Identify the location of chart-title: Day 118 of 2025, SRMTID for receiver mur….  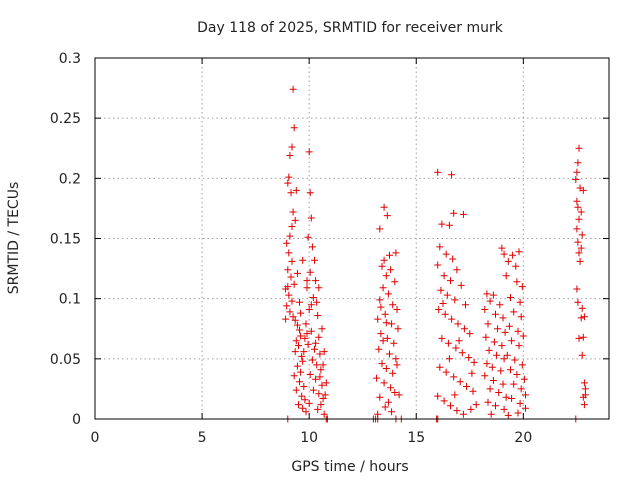
(350, 28).